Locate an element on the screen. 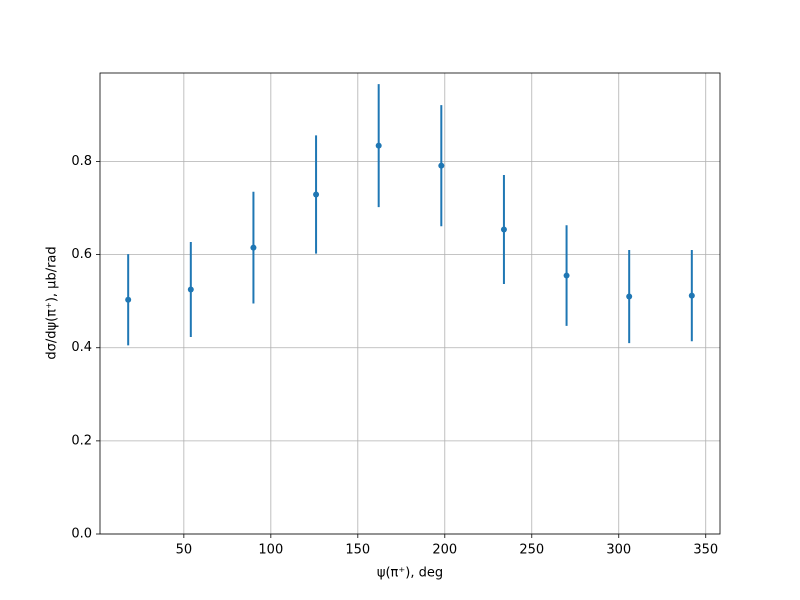  x-tick-label: 50 is located at coordinates (184, 550).